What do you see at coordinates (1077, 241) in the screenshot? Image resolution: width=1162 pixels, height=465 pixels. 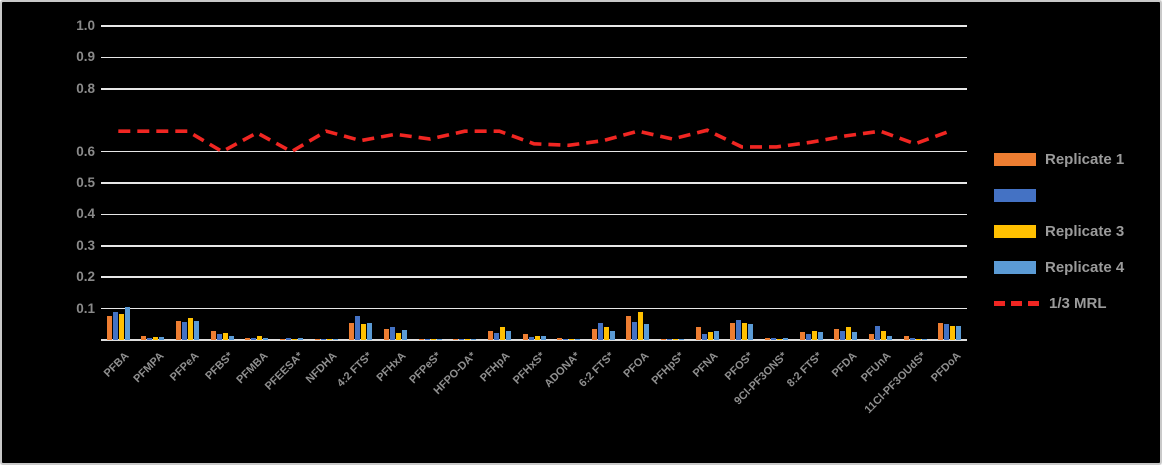 I see `chart-legend: Replicate 1 Replicate 3 Replicate 4 1/3 MRL` at bounding box center [1077, 241].